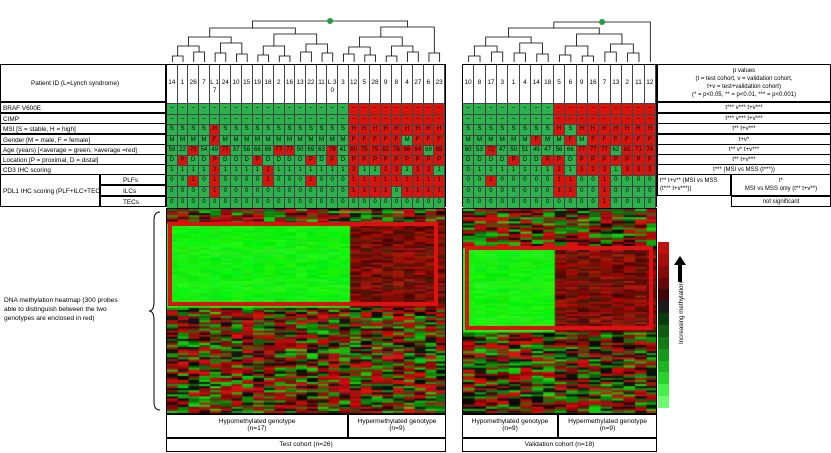 The height and width of the screenshot is (453, 831). I want to click on test-hypo-label: Hypomethylated genotype (n=17), so click(257, 426).